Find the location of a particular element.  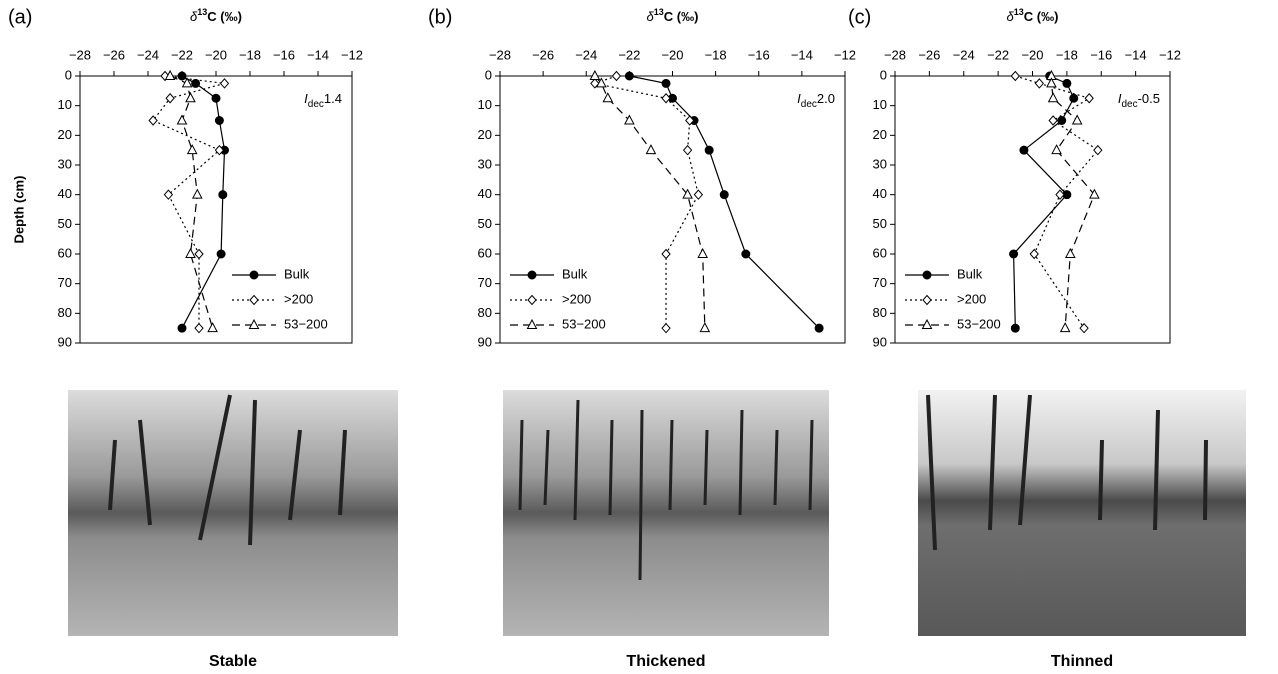

y-tick-label: 90 is located at coordinates (65, 341).